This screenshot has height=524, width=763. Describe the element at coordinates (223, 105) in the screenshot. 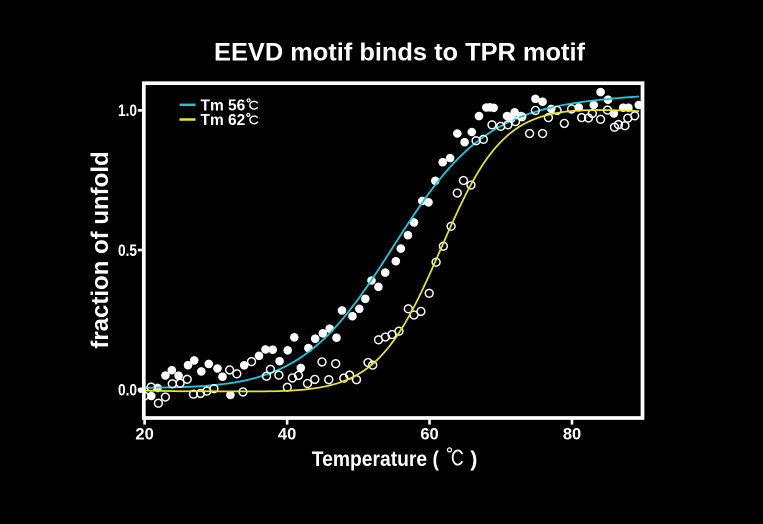

I see `svg-text: Tm 56` at that location.